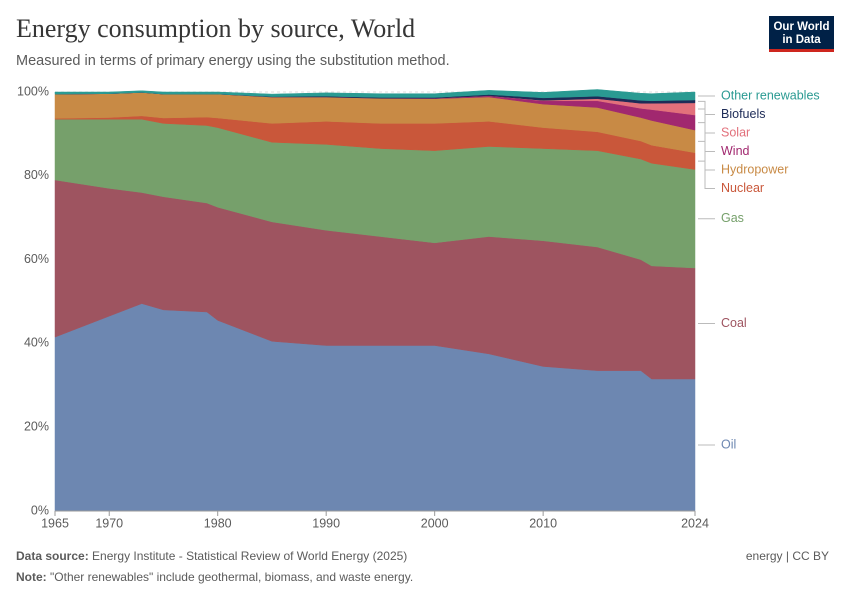 The image size is (850, 605). I want to click on y-tick-label: 40%, so click(36, 343).